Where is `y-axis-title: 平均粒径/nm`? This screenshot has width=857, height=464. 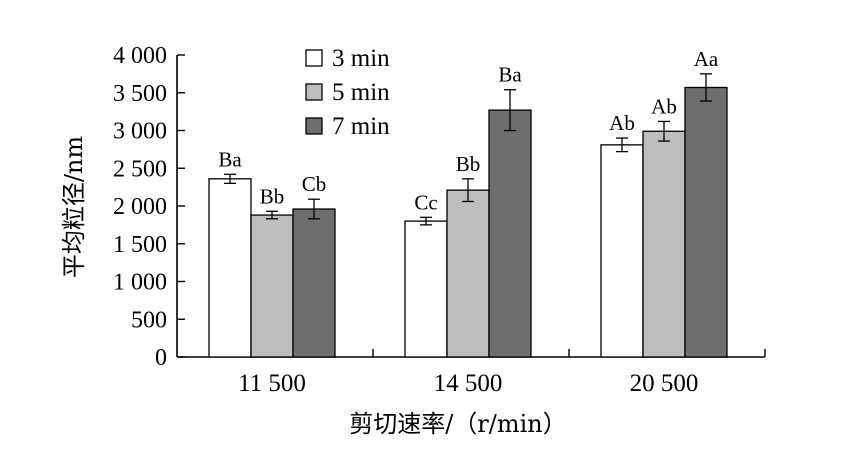 y-axis-title: 平均粒径/nm is located at coordinates (74, 207).